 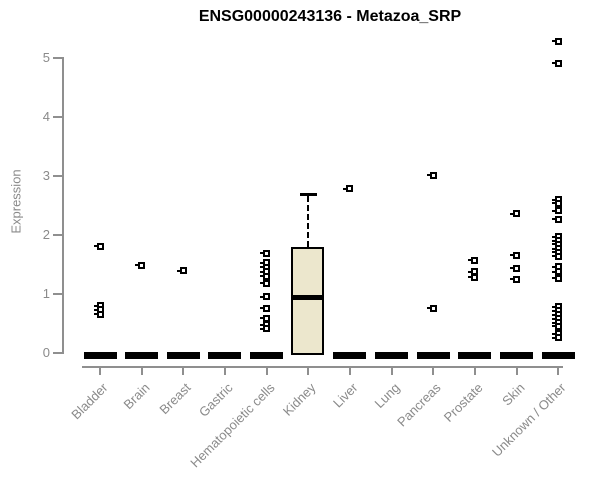 I want to click on chart-title: ENSG00000243136 - Metazoa_SRP, so click(x=330, y=16).